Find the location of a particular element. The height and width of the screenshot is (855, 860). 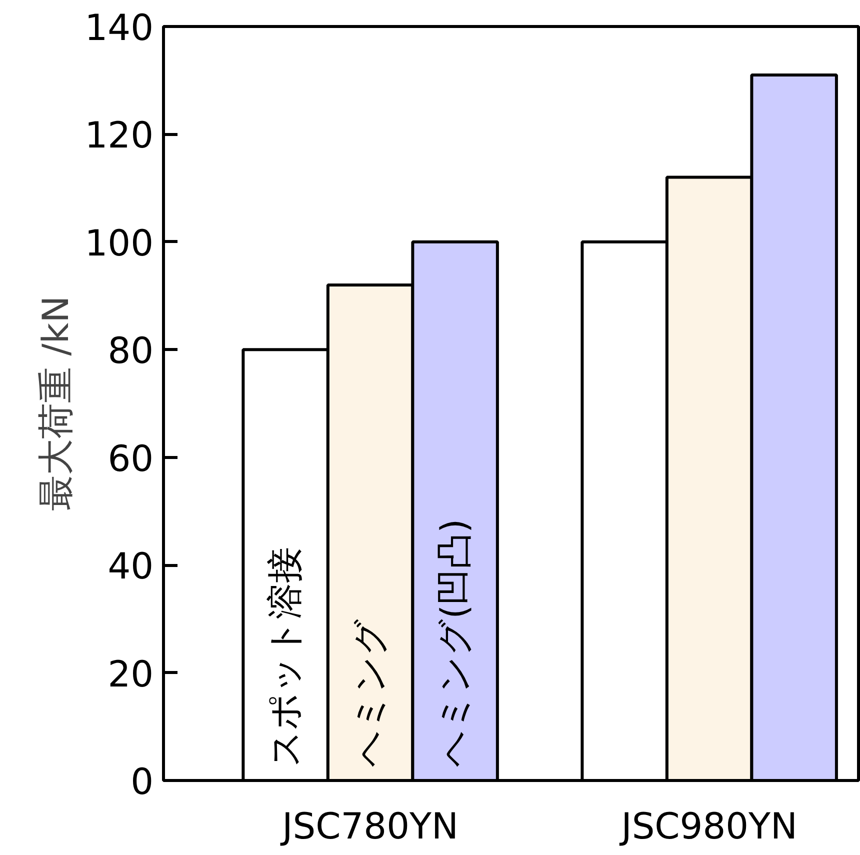

y-tick-label: 120 is located at coordinates (119, 136).